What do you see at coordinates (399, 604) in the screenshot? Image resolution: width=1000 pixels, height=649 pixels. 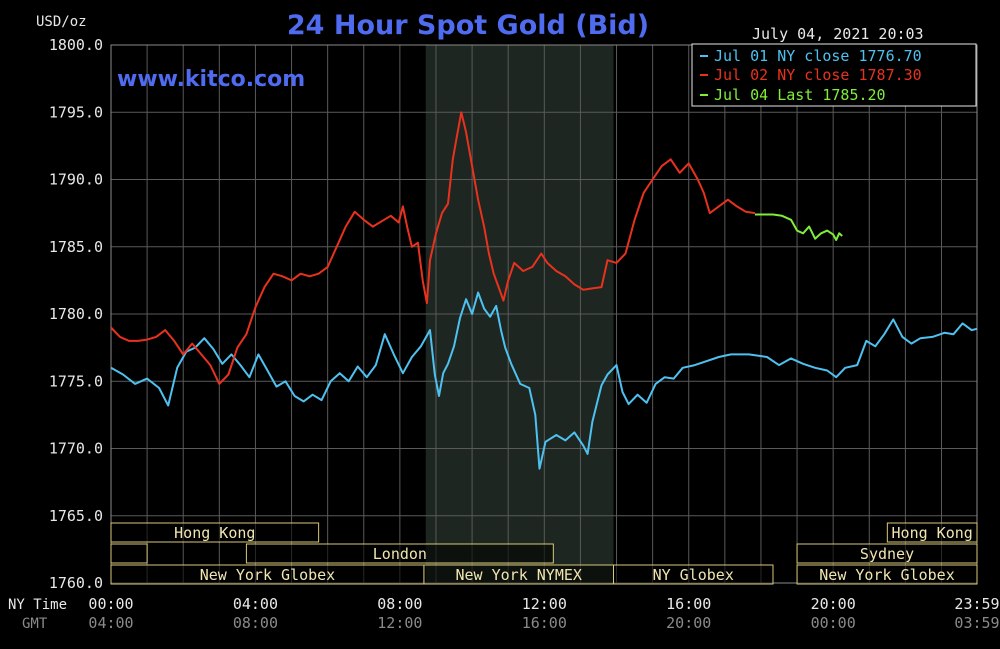 I see `x-tick-label-ny: 08:00` at bounding box center [399, 604].